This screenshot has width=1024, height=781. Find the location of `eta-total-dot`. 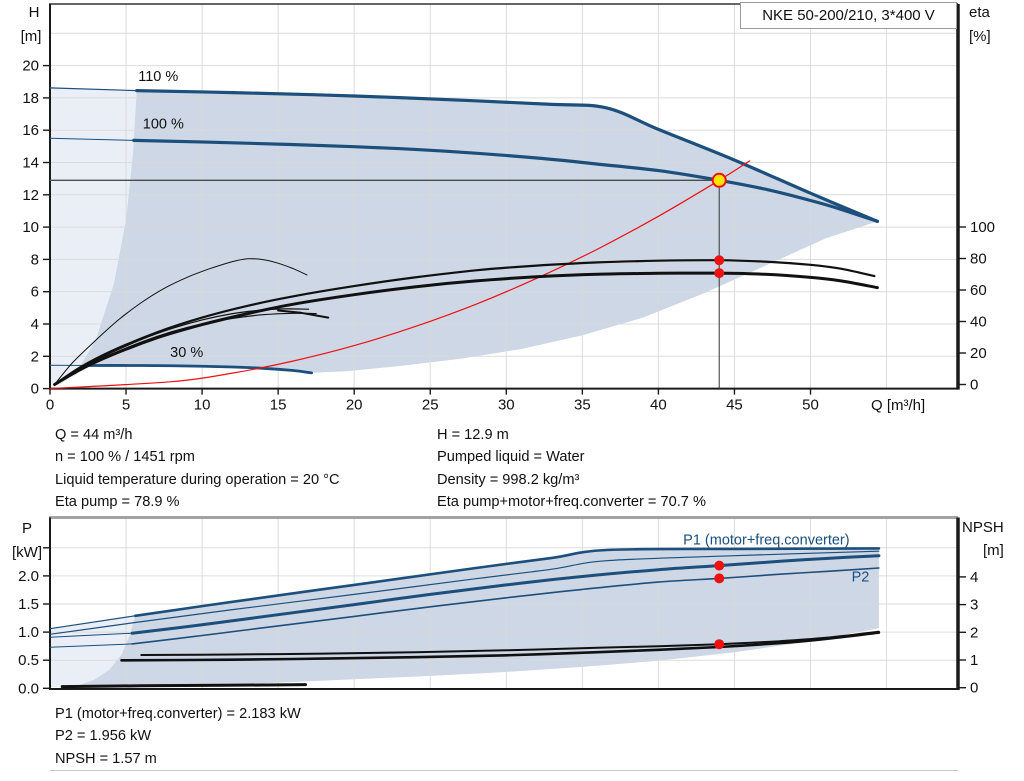

eta-total-dot is located at coordinates (719, 273).